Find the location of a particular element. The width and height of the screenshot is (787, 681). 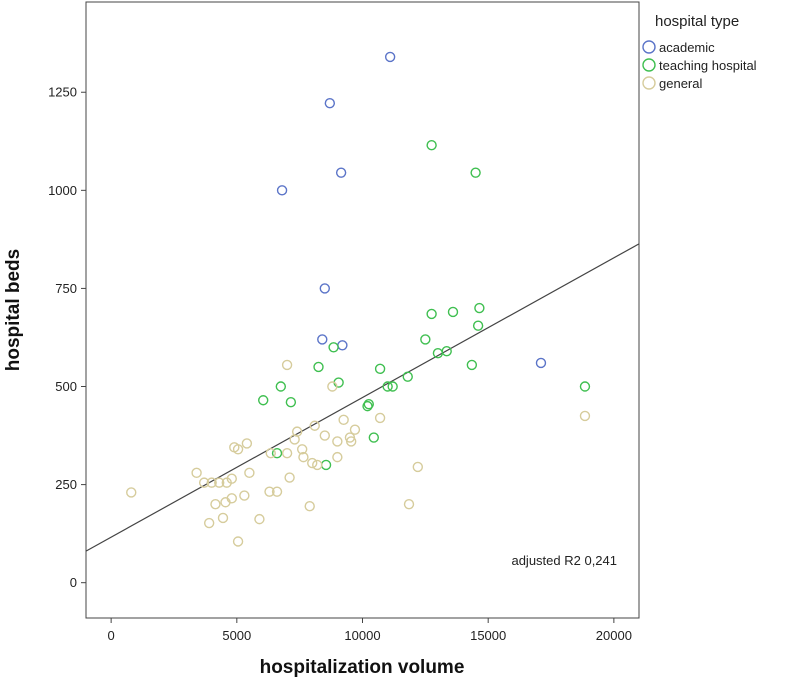

legend-label-general: general is located at coordinates (680, 83).